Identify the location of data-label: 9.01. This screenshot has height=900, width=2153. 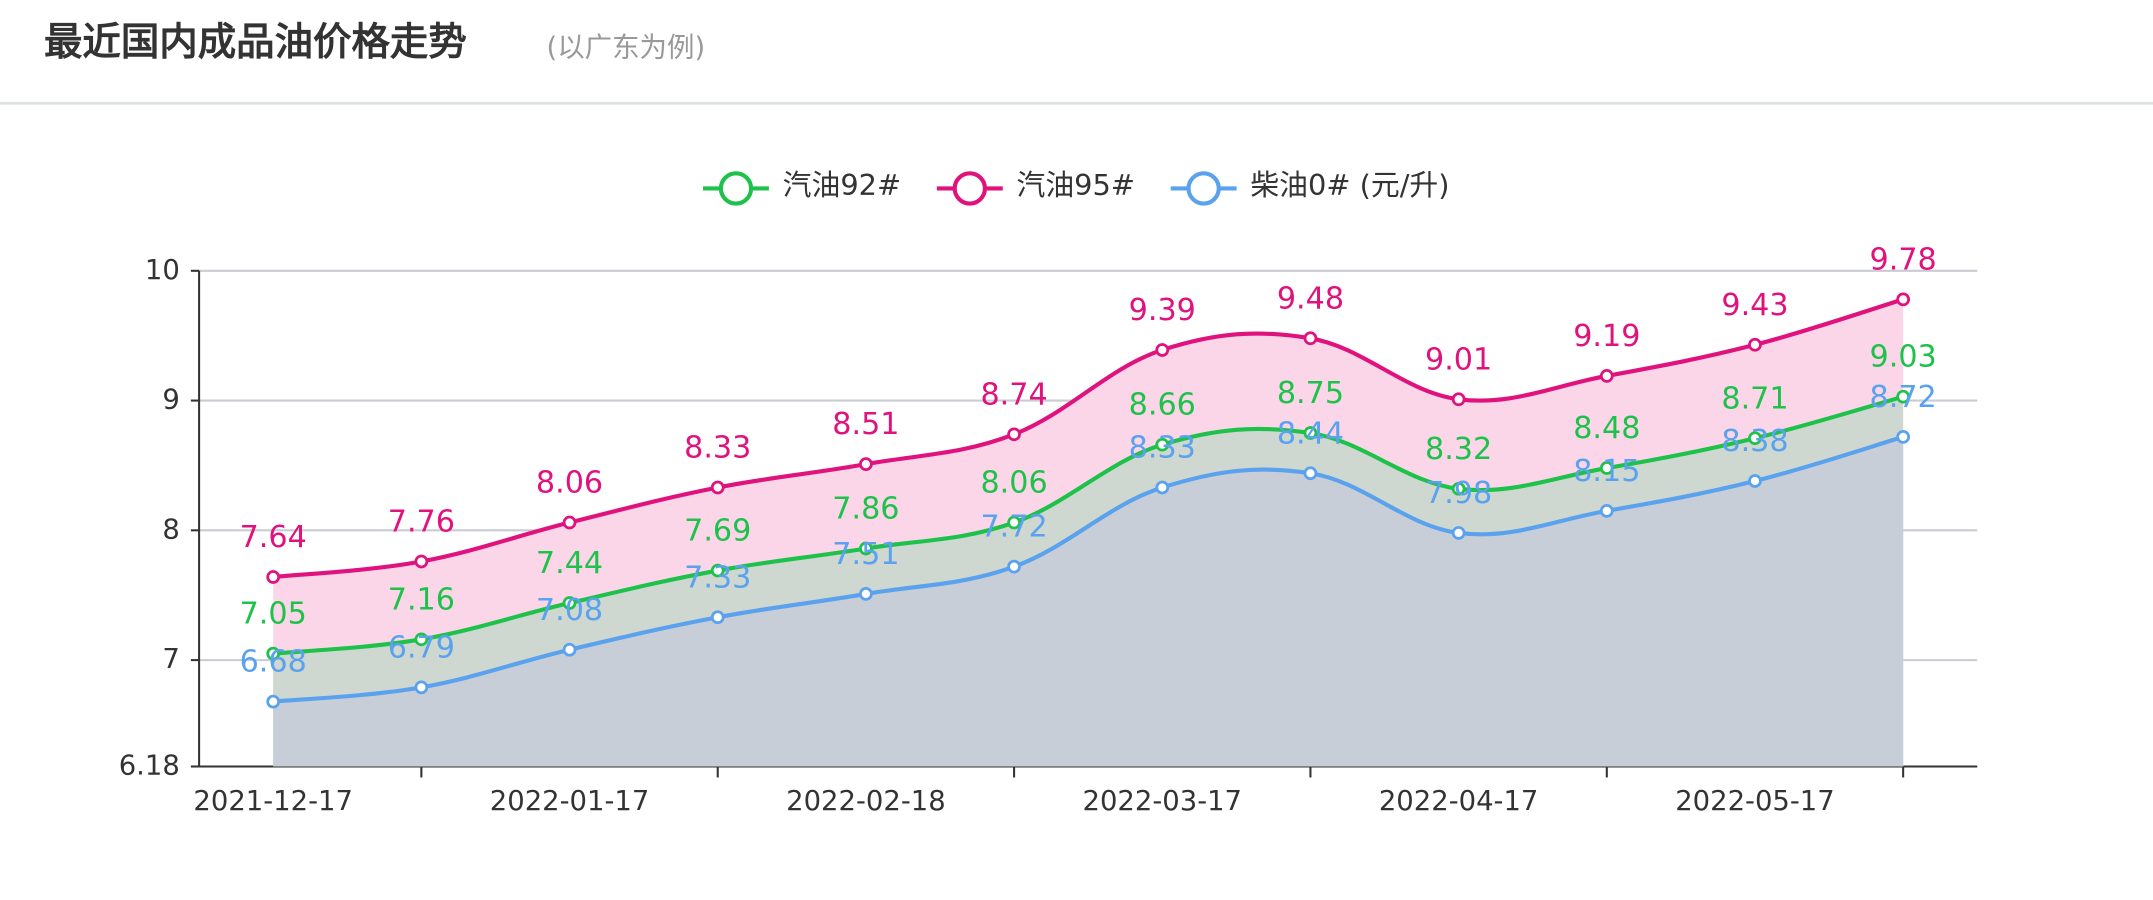
(1458, 359).